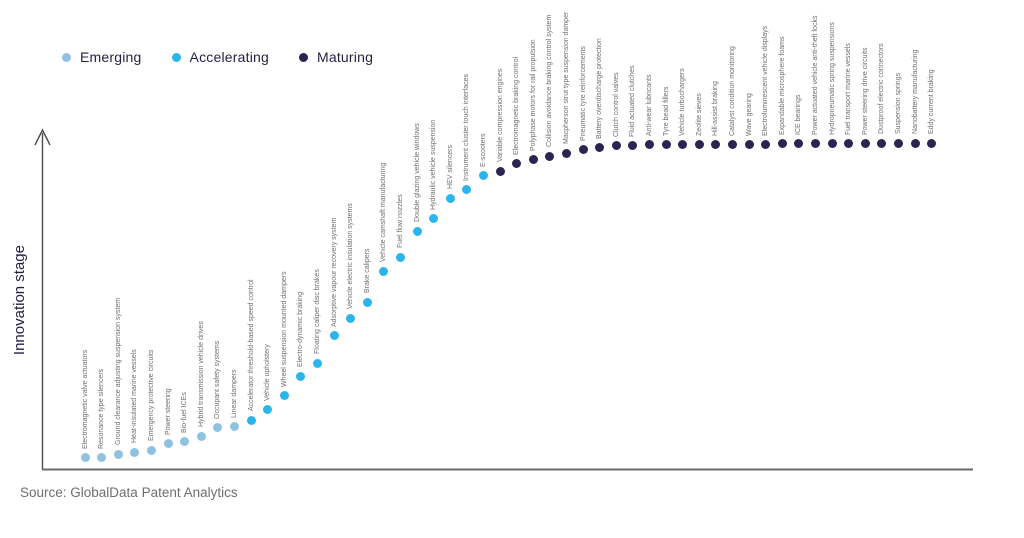 This screenshot has width=1024, height=538. I want to click on data-point-label: Floating caliper disc brakes, so click(317, 312).